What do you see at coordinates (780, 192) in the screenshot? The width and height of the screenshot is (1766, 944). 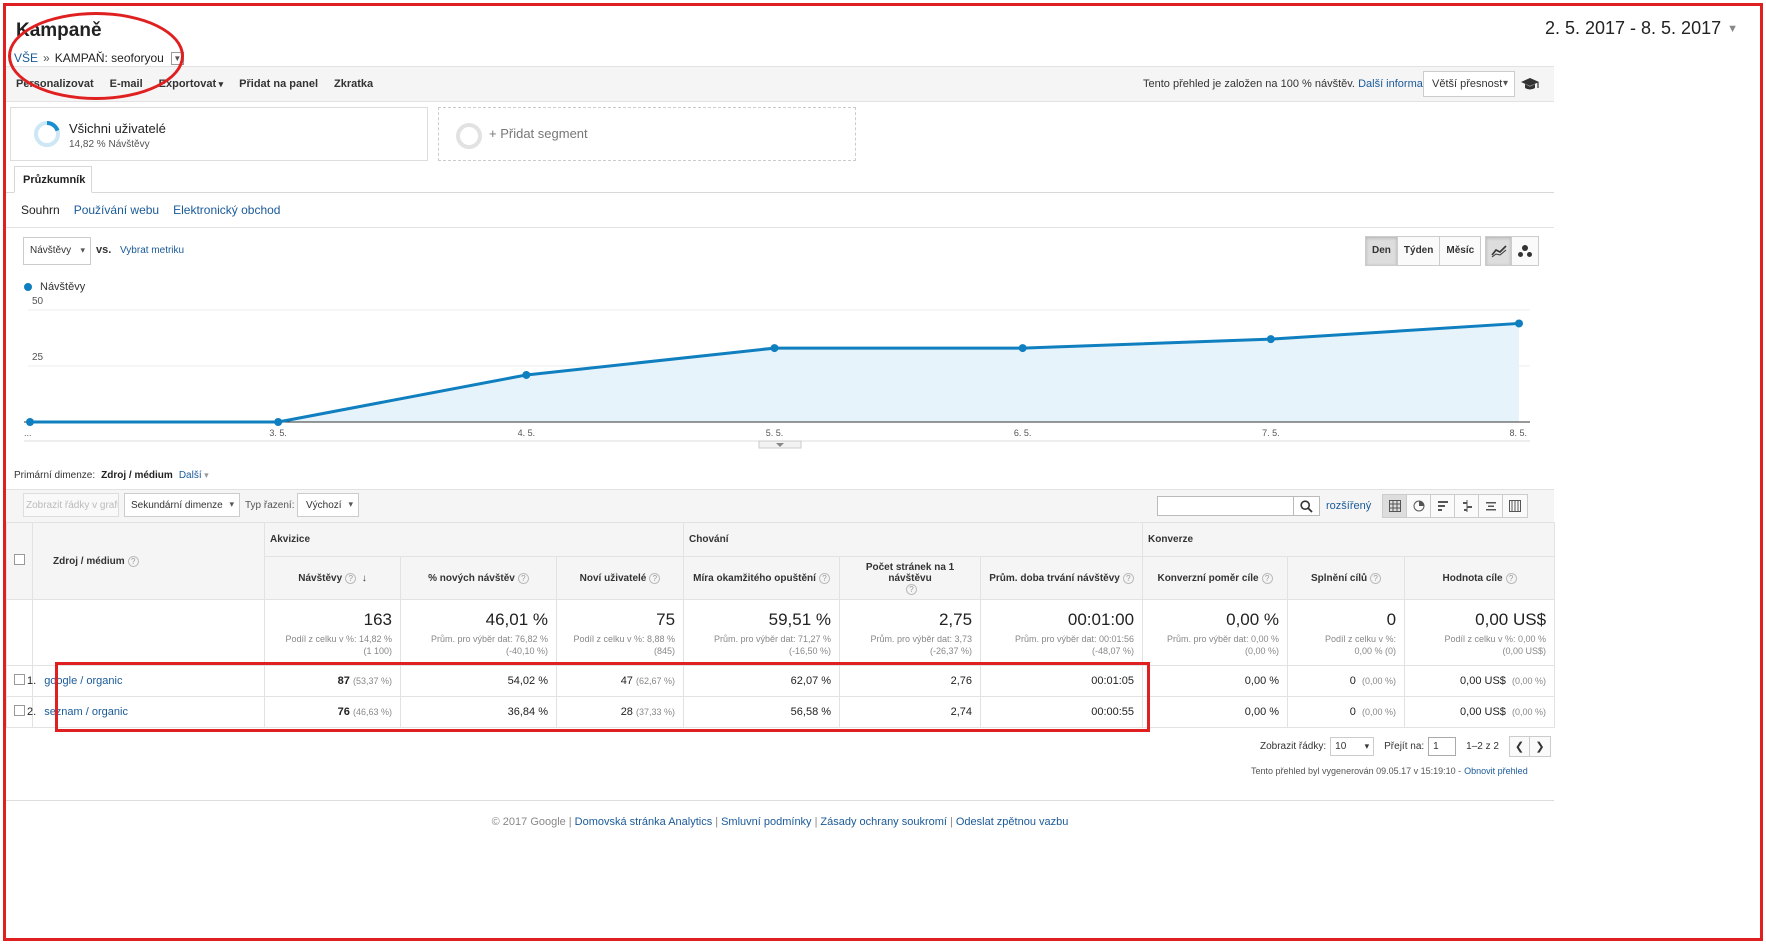 I see `tab-divider` at bounding box center [780, 192].